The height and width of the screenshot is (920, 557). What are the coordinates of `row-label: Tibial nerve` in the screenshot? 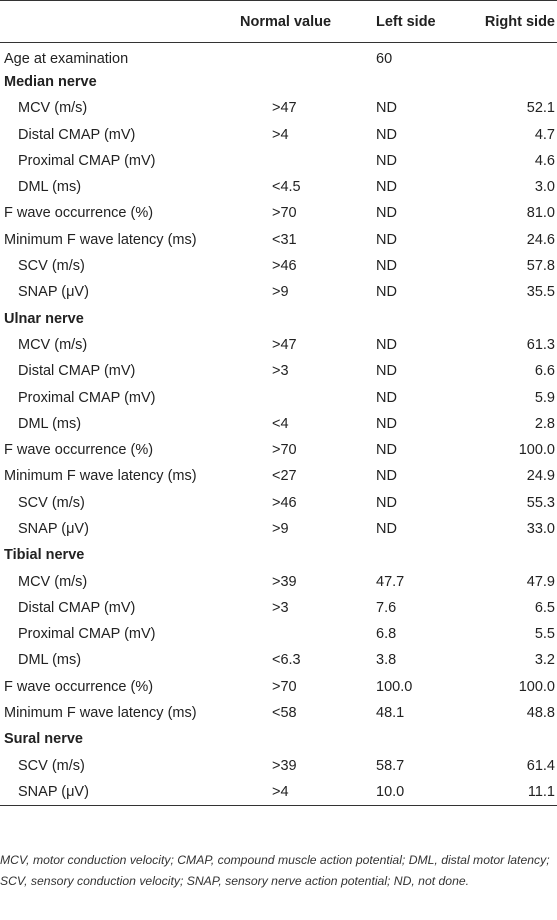 It's located at (44, 555).